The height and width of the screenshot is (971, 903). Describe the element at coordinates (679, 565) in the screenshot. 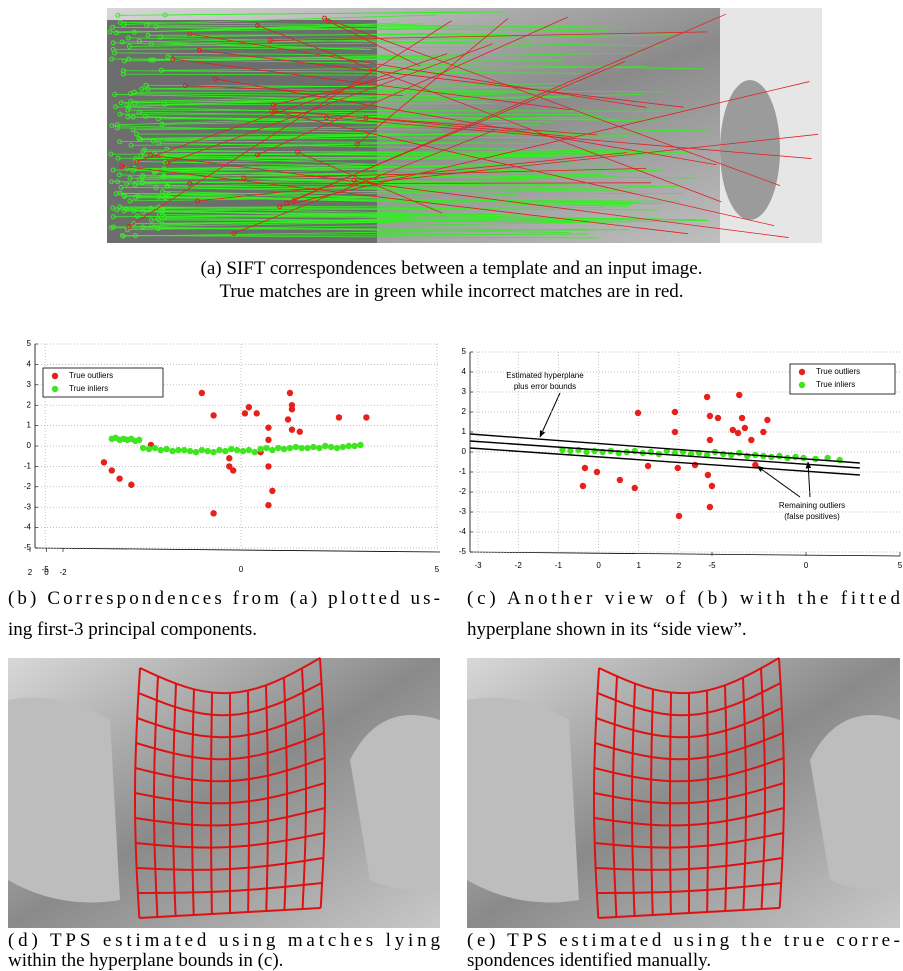

I see `x-tick-label: 2` at that location.